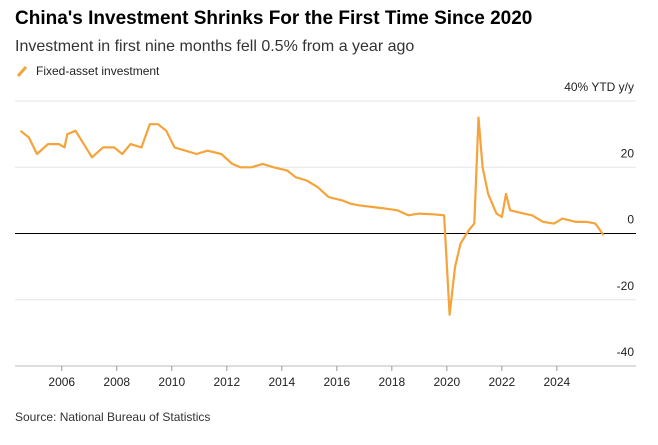 The width and height of the screenshot is (658, 445). What do you see at coordinates (22, 71) in the screenshot?
I see `legend-swatch` at bounding box center [22, 71].